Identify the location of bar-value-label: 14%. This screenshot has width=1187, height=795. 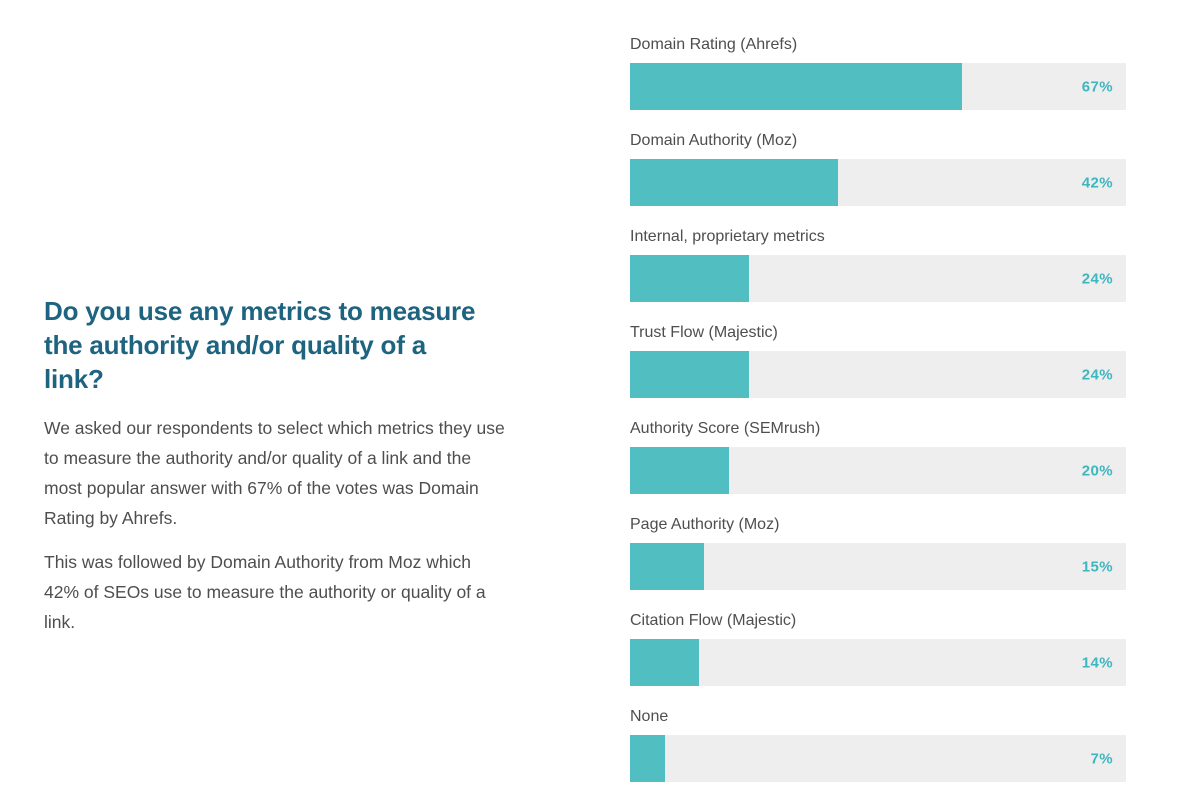
(1097, 662).